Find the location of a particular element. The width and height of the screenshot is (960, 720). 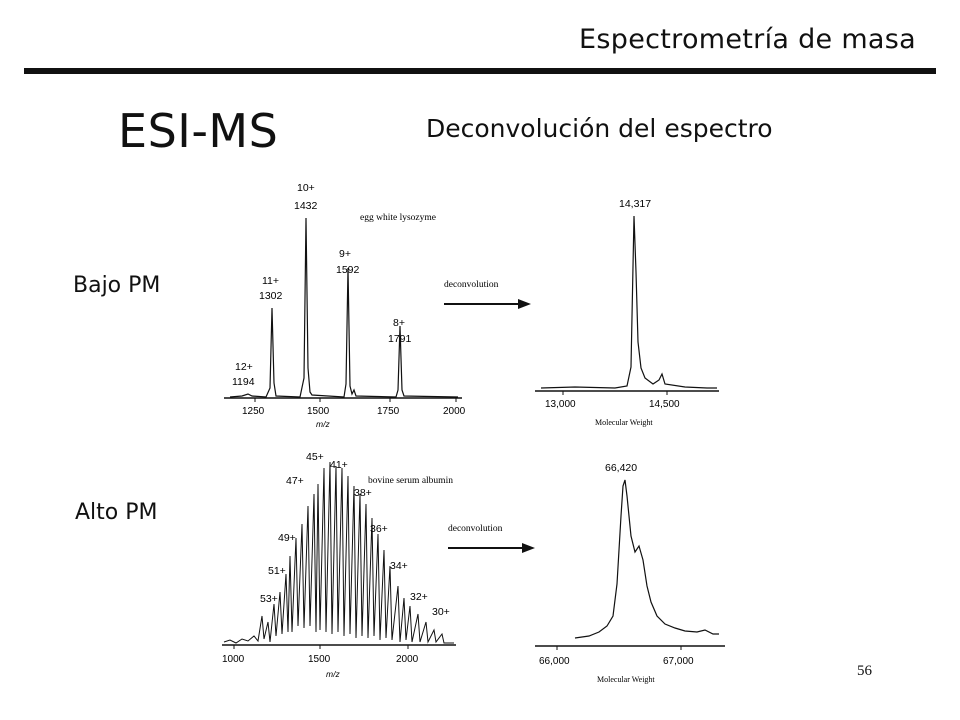

bsa-charge-41: 41+ is located at coordinates (339, 465).